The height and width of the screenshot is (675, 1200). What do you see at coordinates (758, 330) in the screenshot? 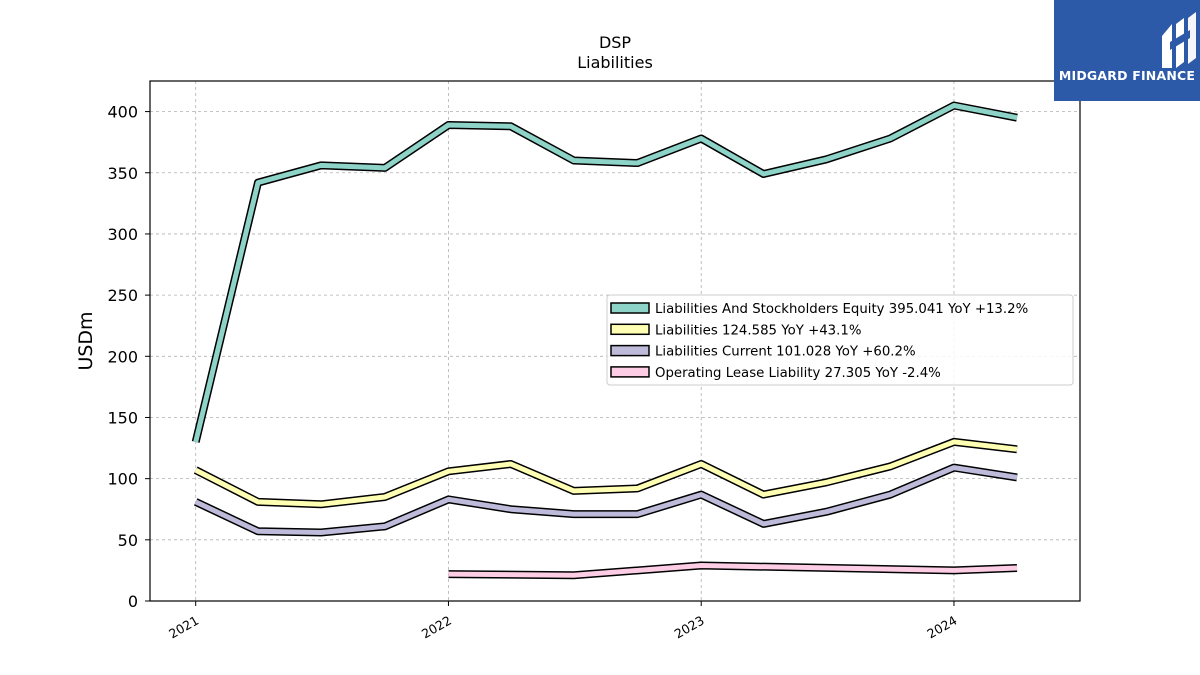
I see `legend-entry: Liabilities 124.585 YoY +43.1%` at bounding box center [758, 330].